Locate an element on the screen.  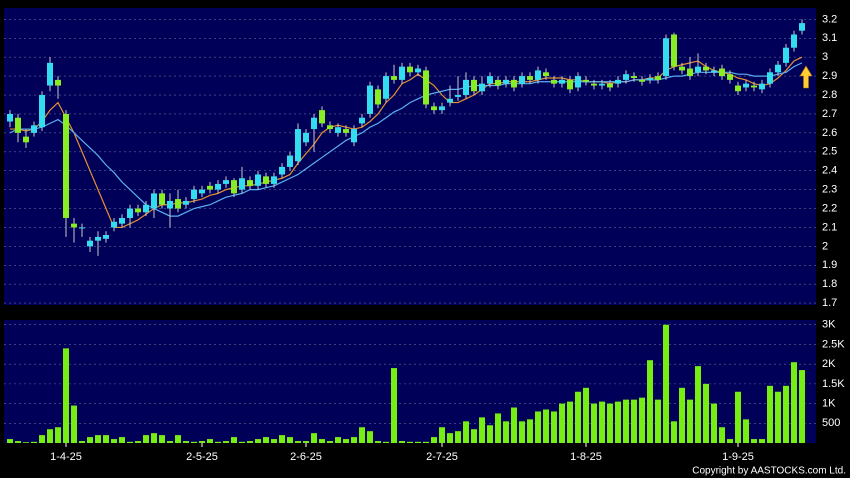
x-tick-label: 1-4-25 is located at coordinates (66, 457).